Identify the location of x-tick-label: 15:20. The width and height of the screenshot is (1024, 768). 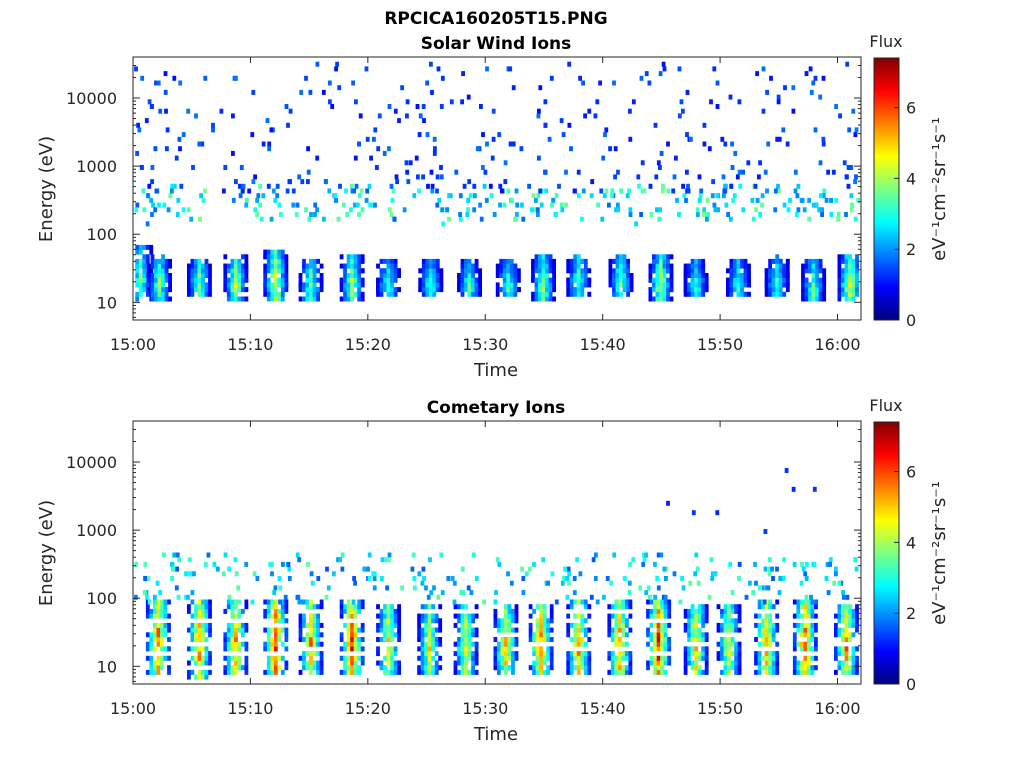
(368, 344).